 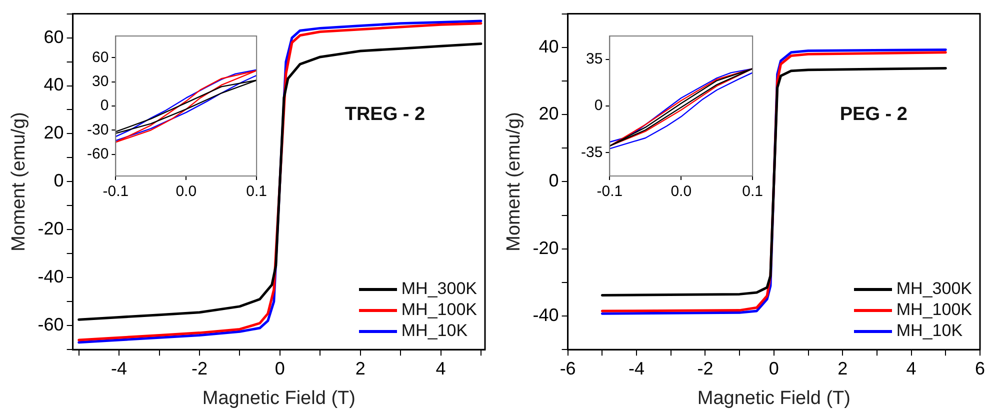 I want to click on annotation: PEG - 2, so click(x=874, y=115).